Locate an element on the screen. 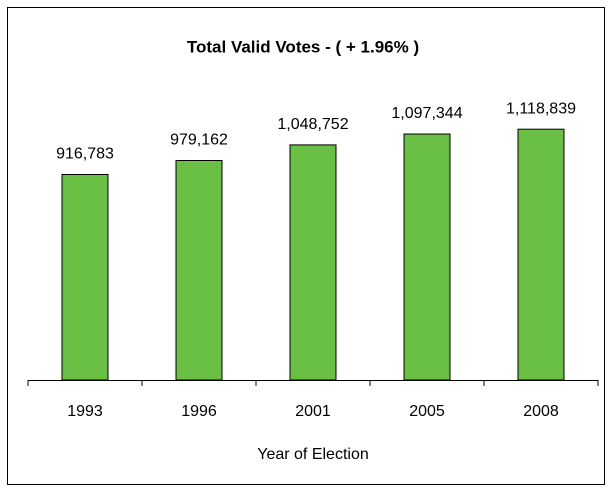 Image resolution: width=612 pixels, height=491 pixels. data-label: 1,048,752 is located at coordinates (312, 124).